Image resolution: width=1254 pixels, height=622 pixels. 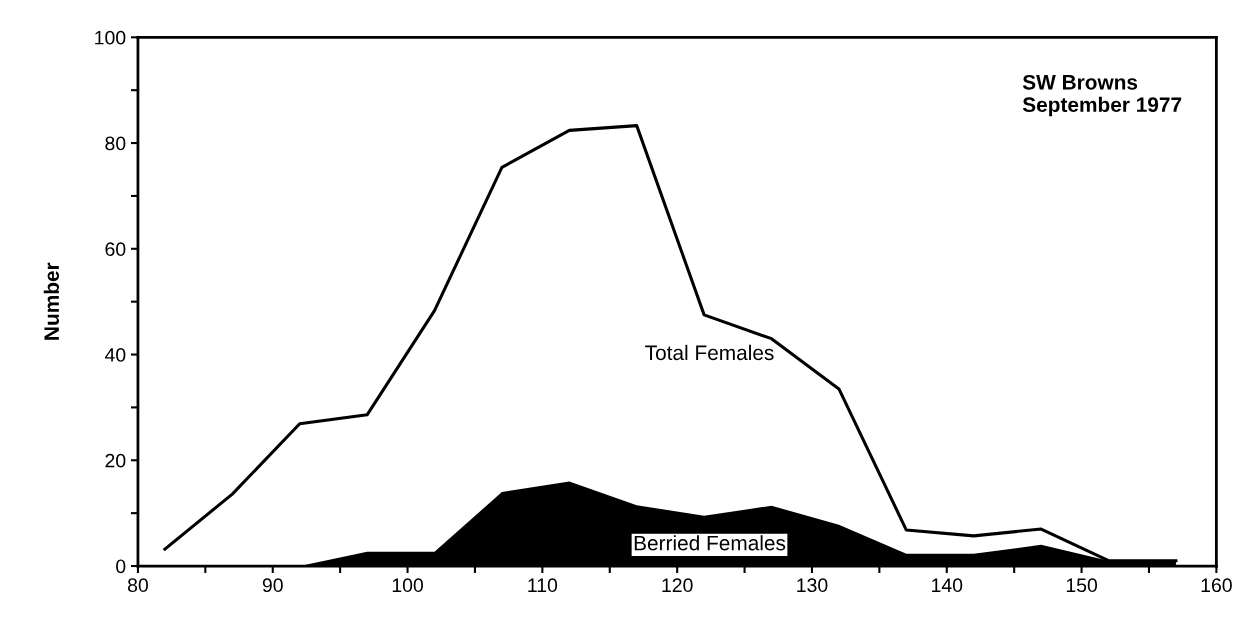 What do you see at coordinates (408, 585) in the screenshot?
I see `x-tick-label: 100` at bounding box center [408, 585].